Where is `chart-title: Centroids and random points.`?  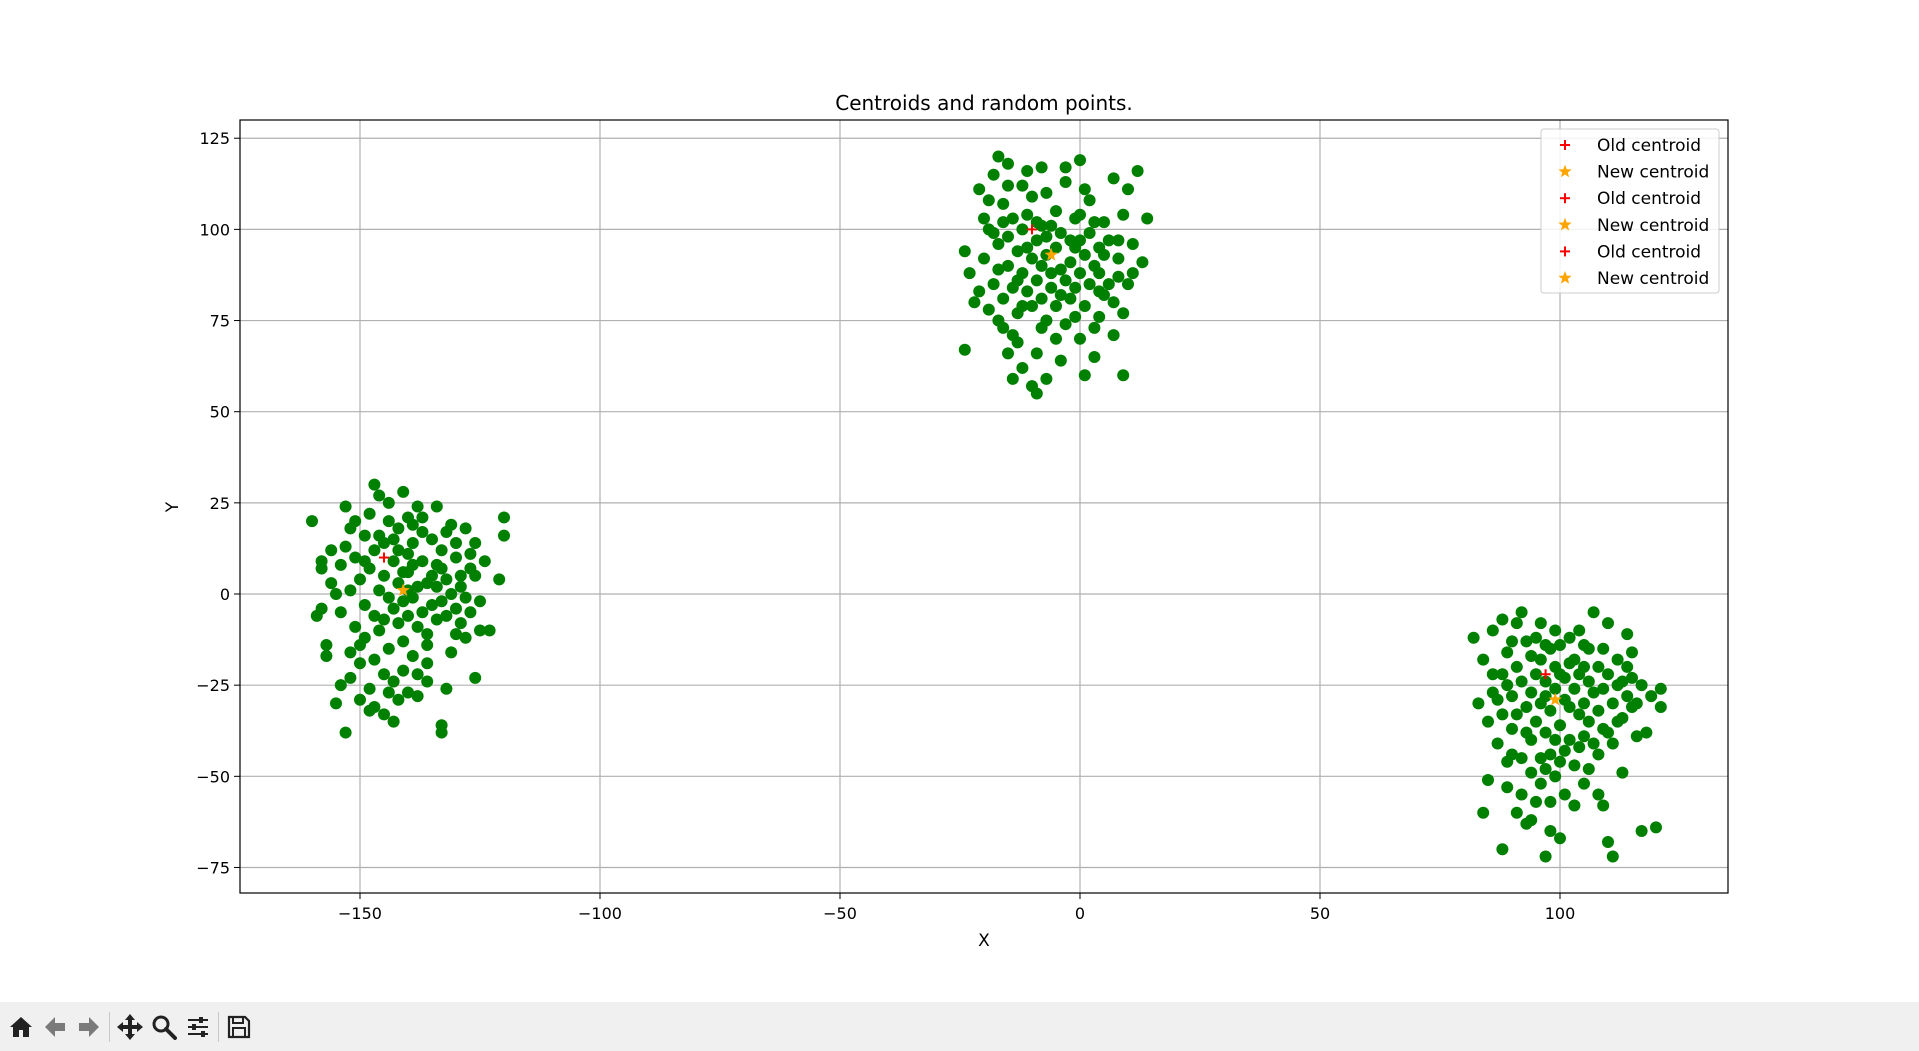 chart-title: Centroids and random points. is located at coordinates (984, 103).